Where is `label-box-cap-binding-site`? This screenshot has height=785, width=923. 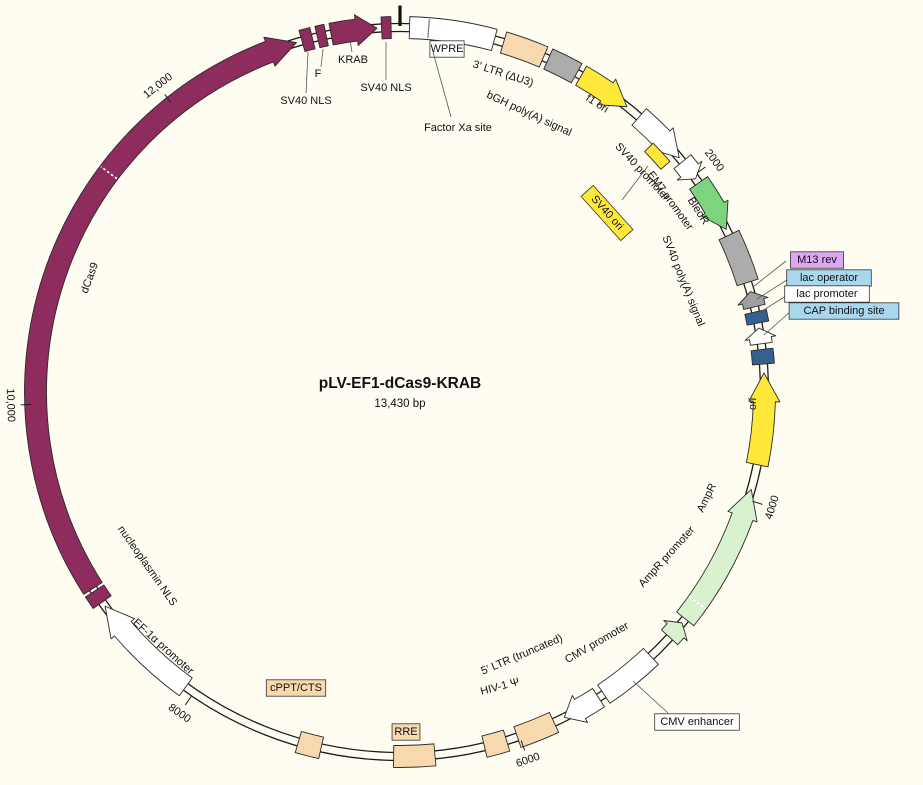 label-box-cap-binding-site is located at coordinates (844, 311).